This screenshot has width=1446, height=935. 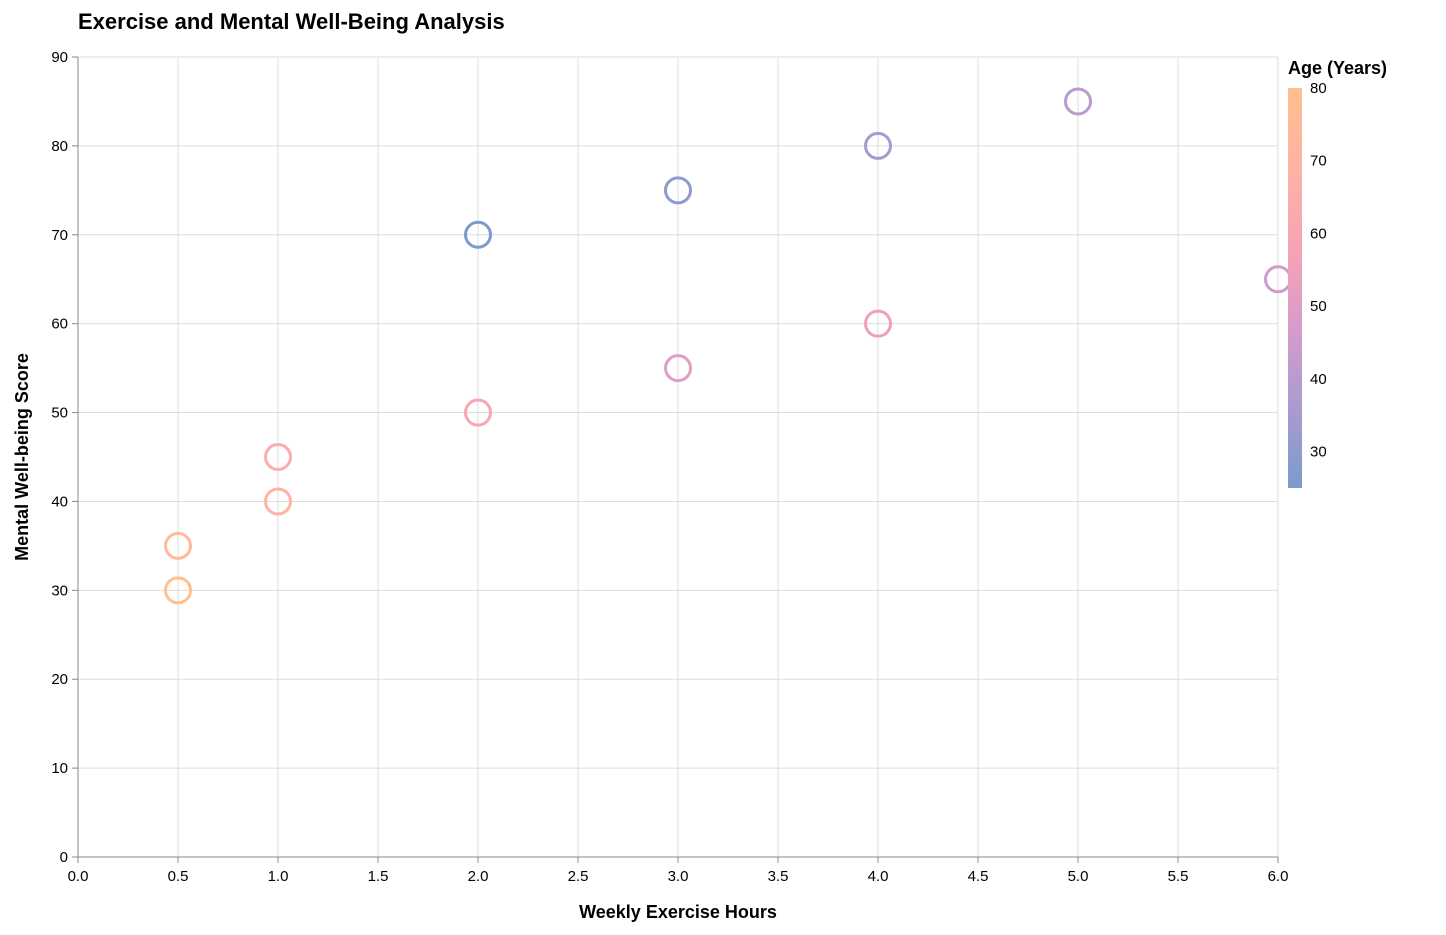 I want to click on y-tick-label: 50, so click(x=59, y=413).